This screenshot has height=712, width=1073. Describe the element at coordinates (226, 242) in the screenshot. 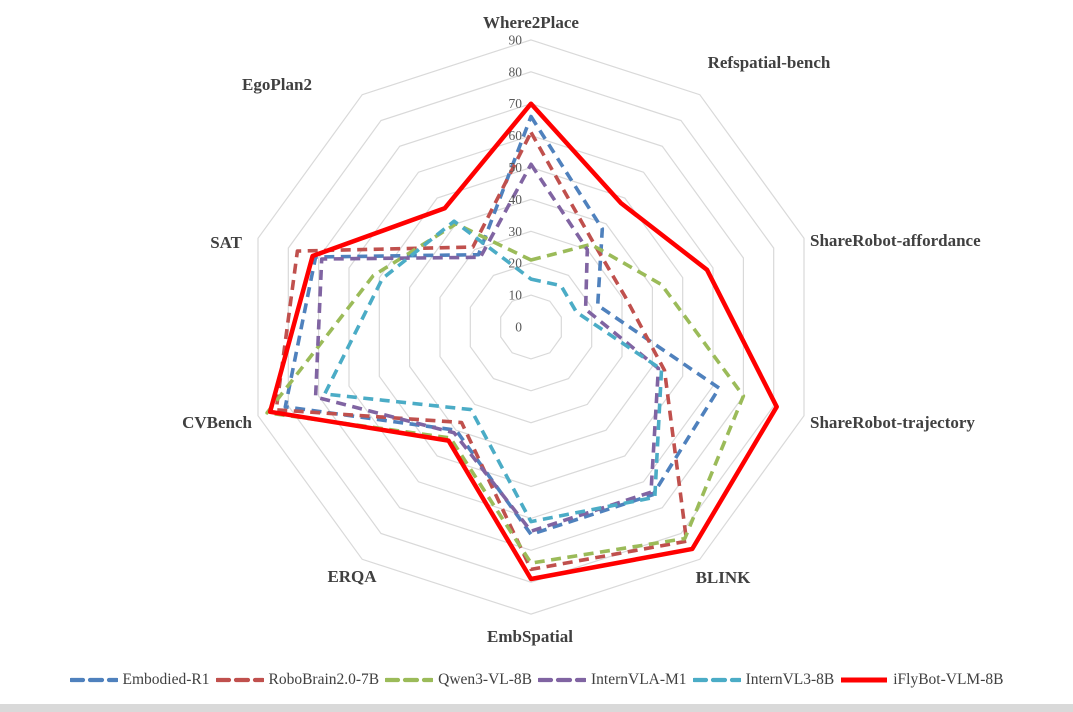

I see `axis-label-SAT: SAT` at that location.